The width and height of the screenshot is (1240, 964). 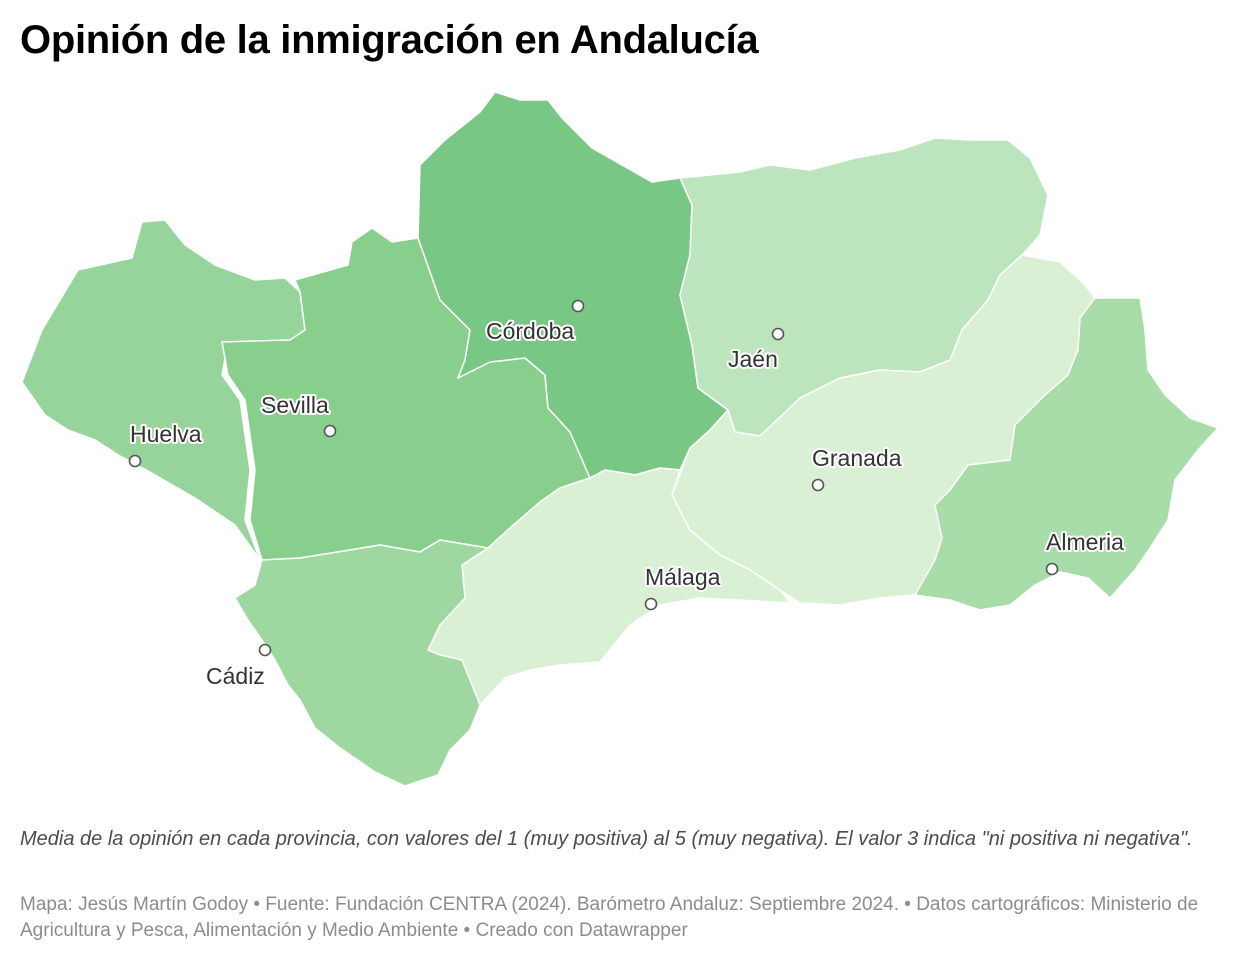 What do you see at coordinates (1052, 569) in the screenshot?
I see `city-marker-almeria` at bounding box center [1052, 569].